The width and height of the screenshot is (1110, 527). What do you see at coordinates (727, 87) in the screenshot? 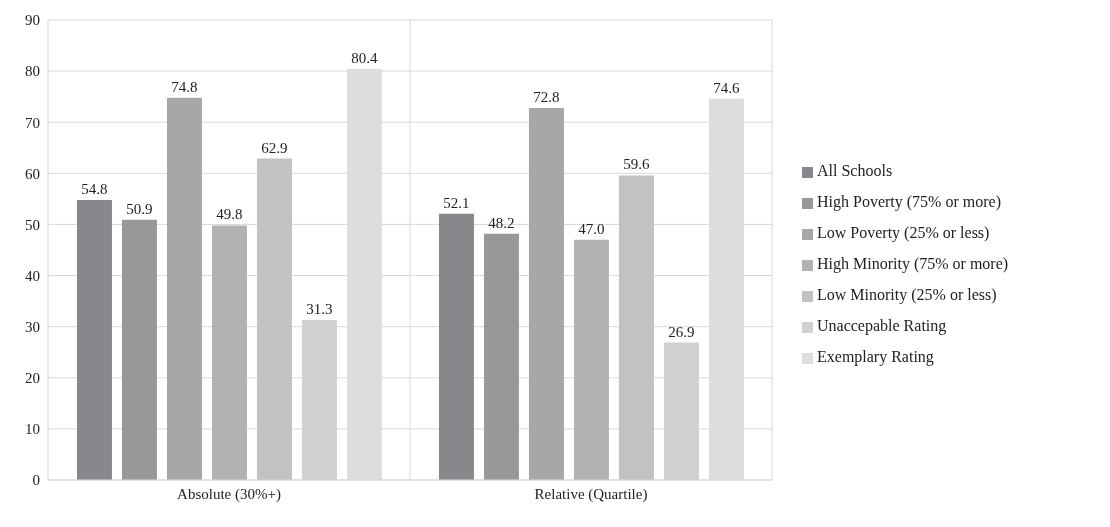
I see `data-label: 74.6` at bounding box center [727, 87].